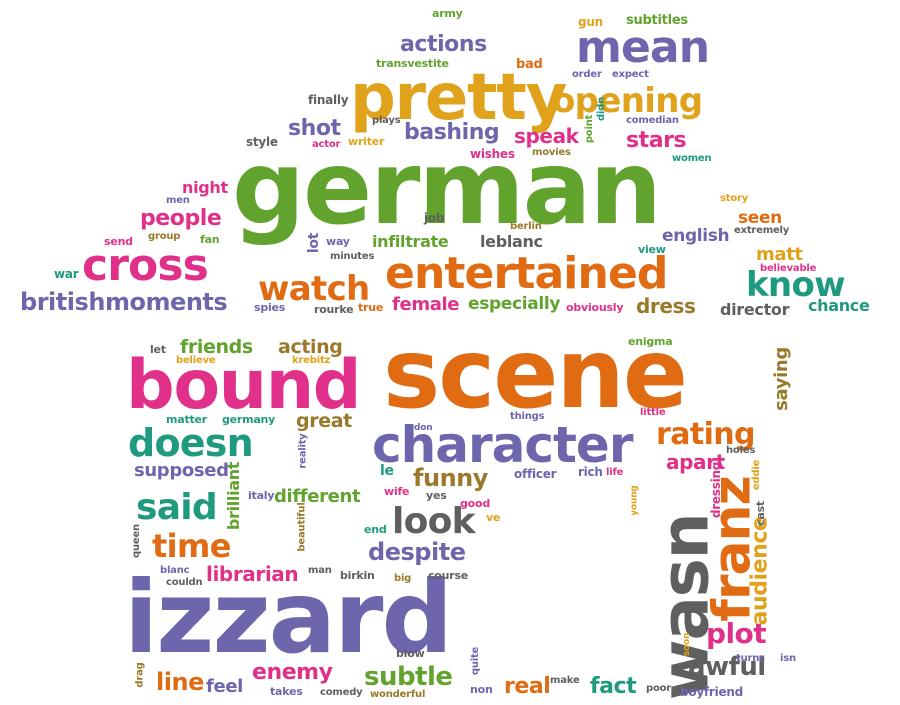  Describe the element at coordinates (181, 470) in the screenshot. I see `word-supposed: supposed` at that location.